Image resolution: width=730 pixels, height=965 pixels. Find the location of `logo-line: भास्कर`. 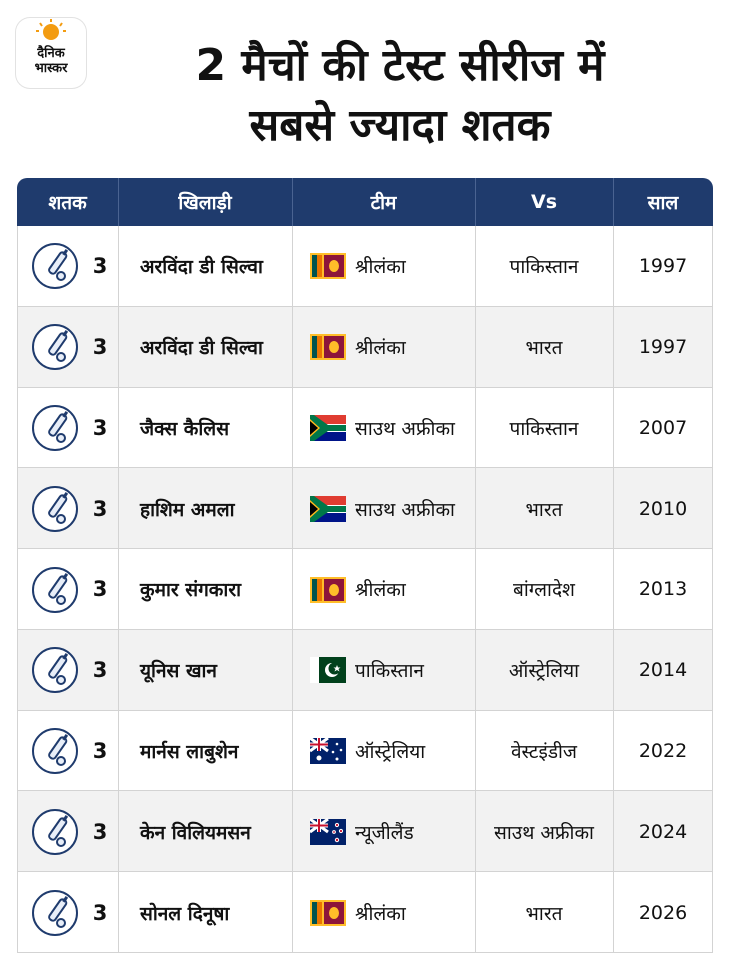

logo-line: भास्कर is located at coordinates (51, 68).